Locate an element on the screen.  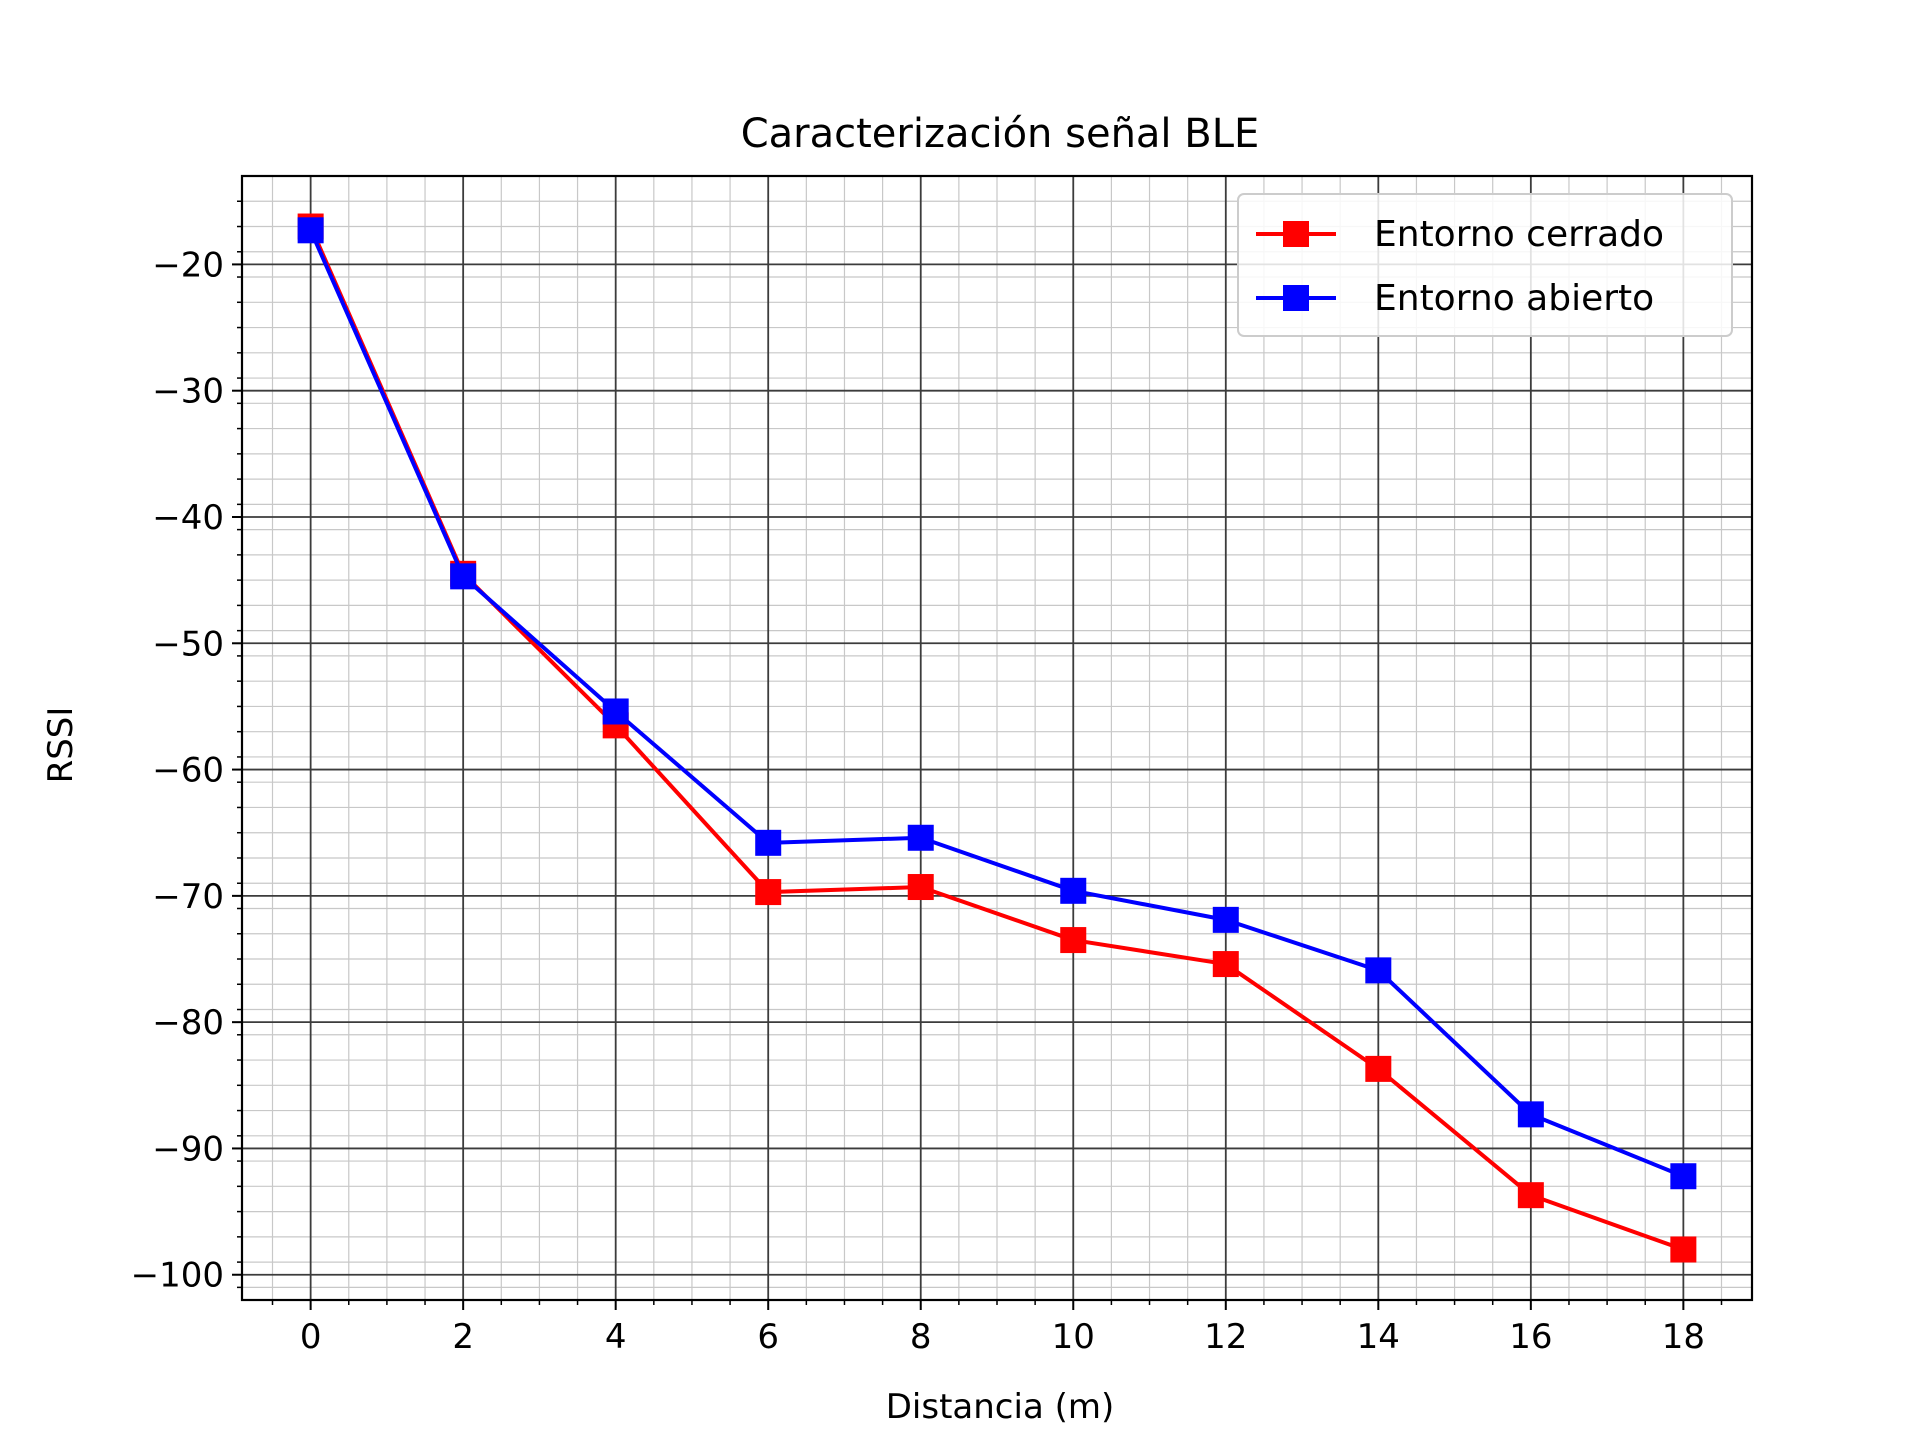
legend-label-2: Entorno abierto is located at coordinates (1514, 298).